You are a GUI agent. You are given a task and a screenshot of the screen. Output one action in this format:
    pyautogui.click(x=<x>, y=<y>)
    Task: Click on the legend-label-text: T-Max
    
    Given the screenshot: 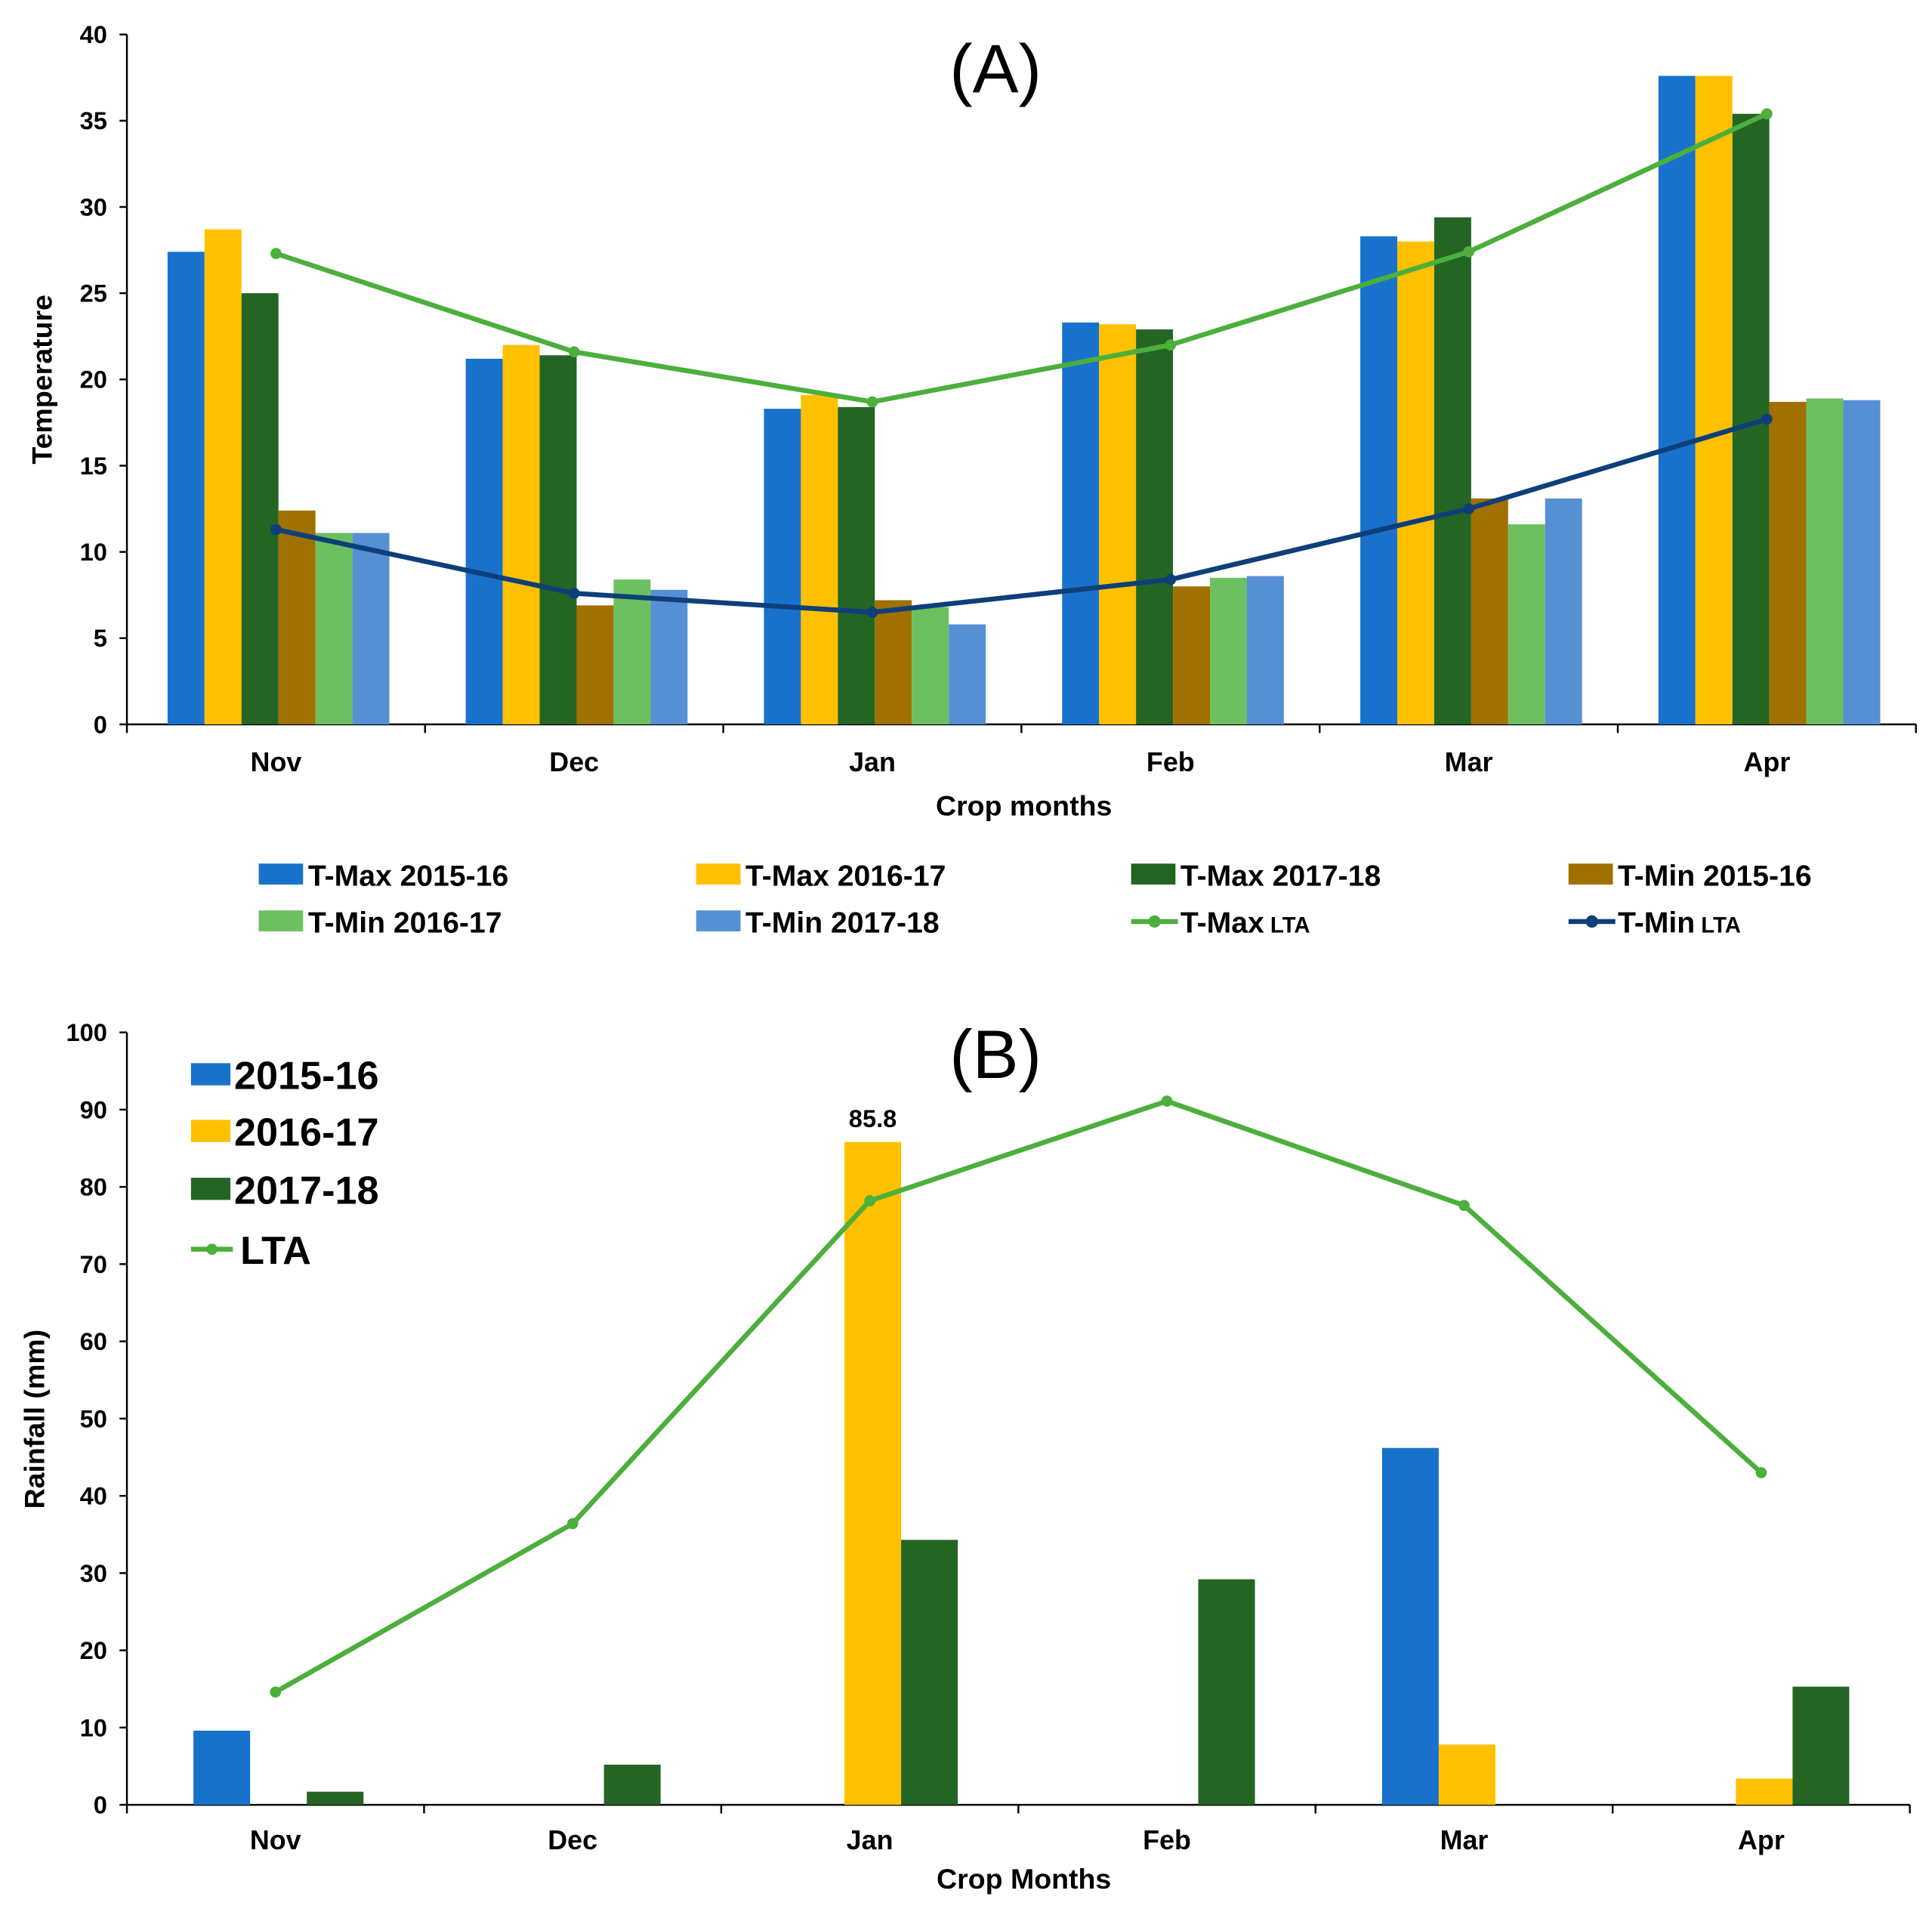 What is the action you would take?
    pyautogui.click(x=1222, y=924)
    